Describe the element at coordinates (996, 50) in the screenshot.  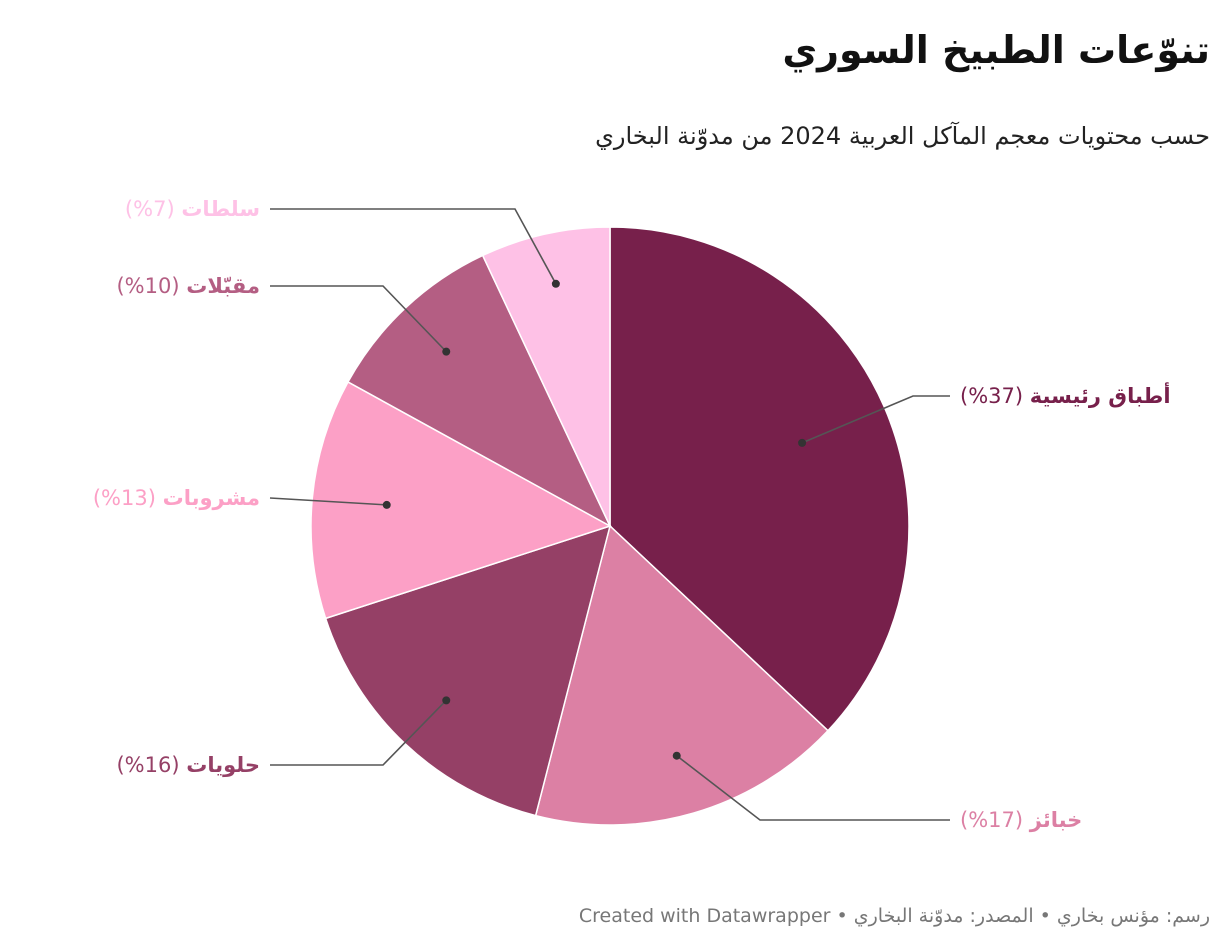
I see `chart-title: تنوّعات الطبيخ السوري` at that location.